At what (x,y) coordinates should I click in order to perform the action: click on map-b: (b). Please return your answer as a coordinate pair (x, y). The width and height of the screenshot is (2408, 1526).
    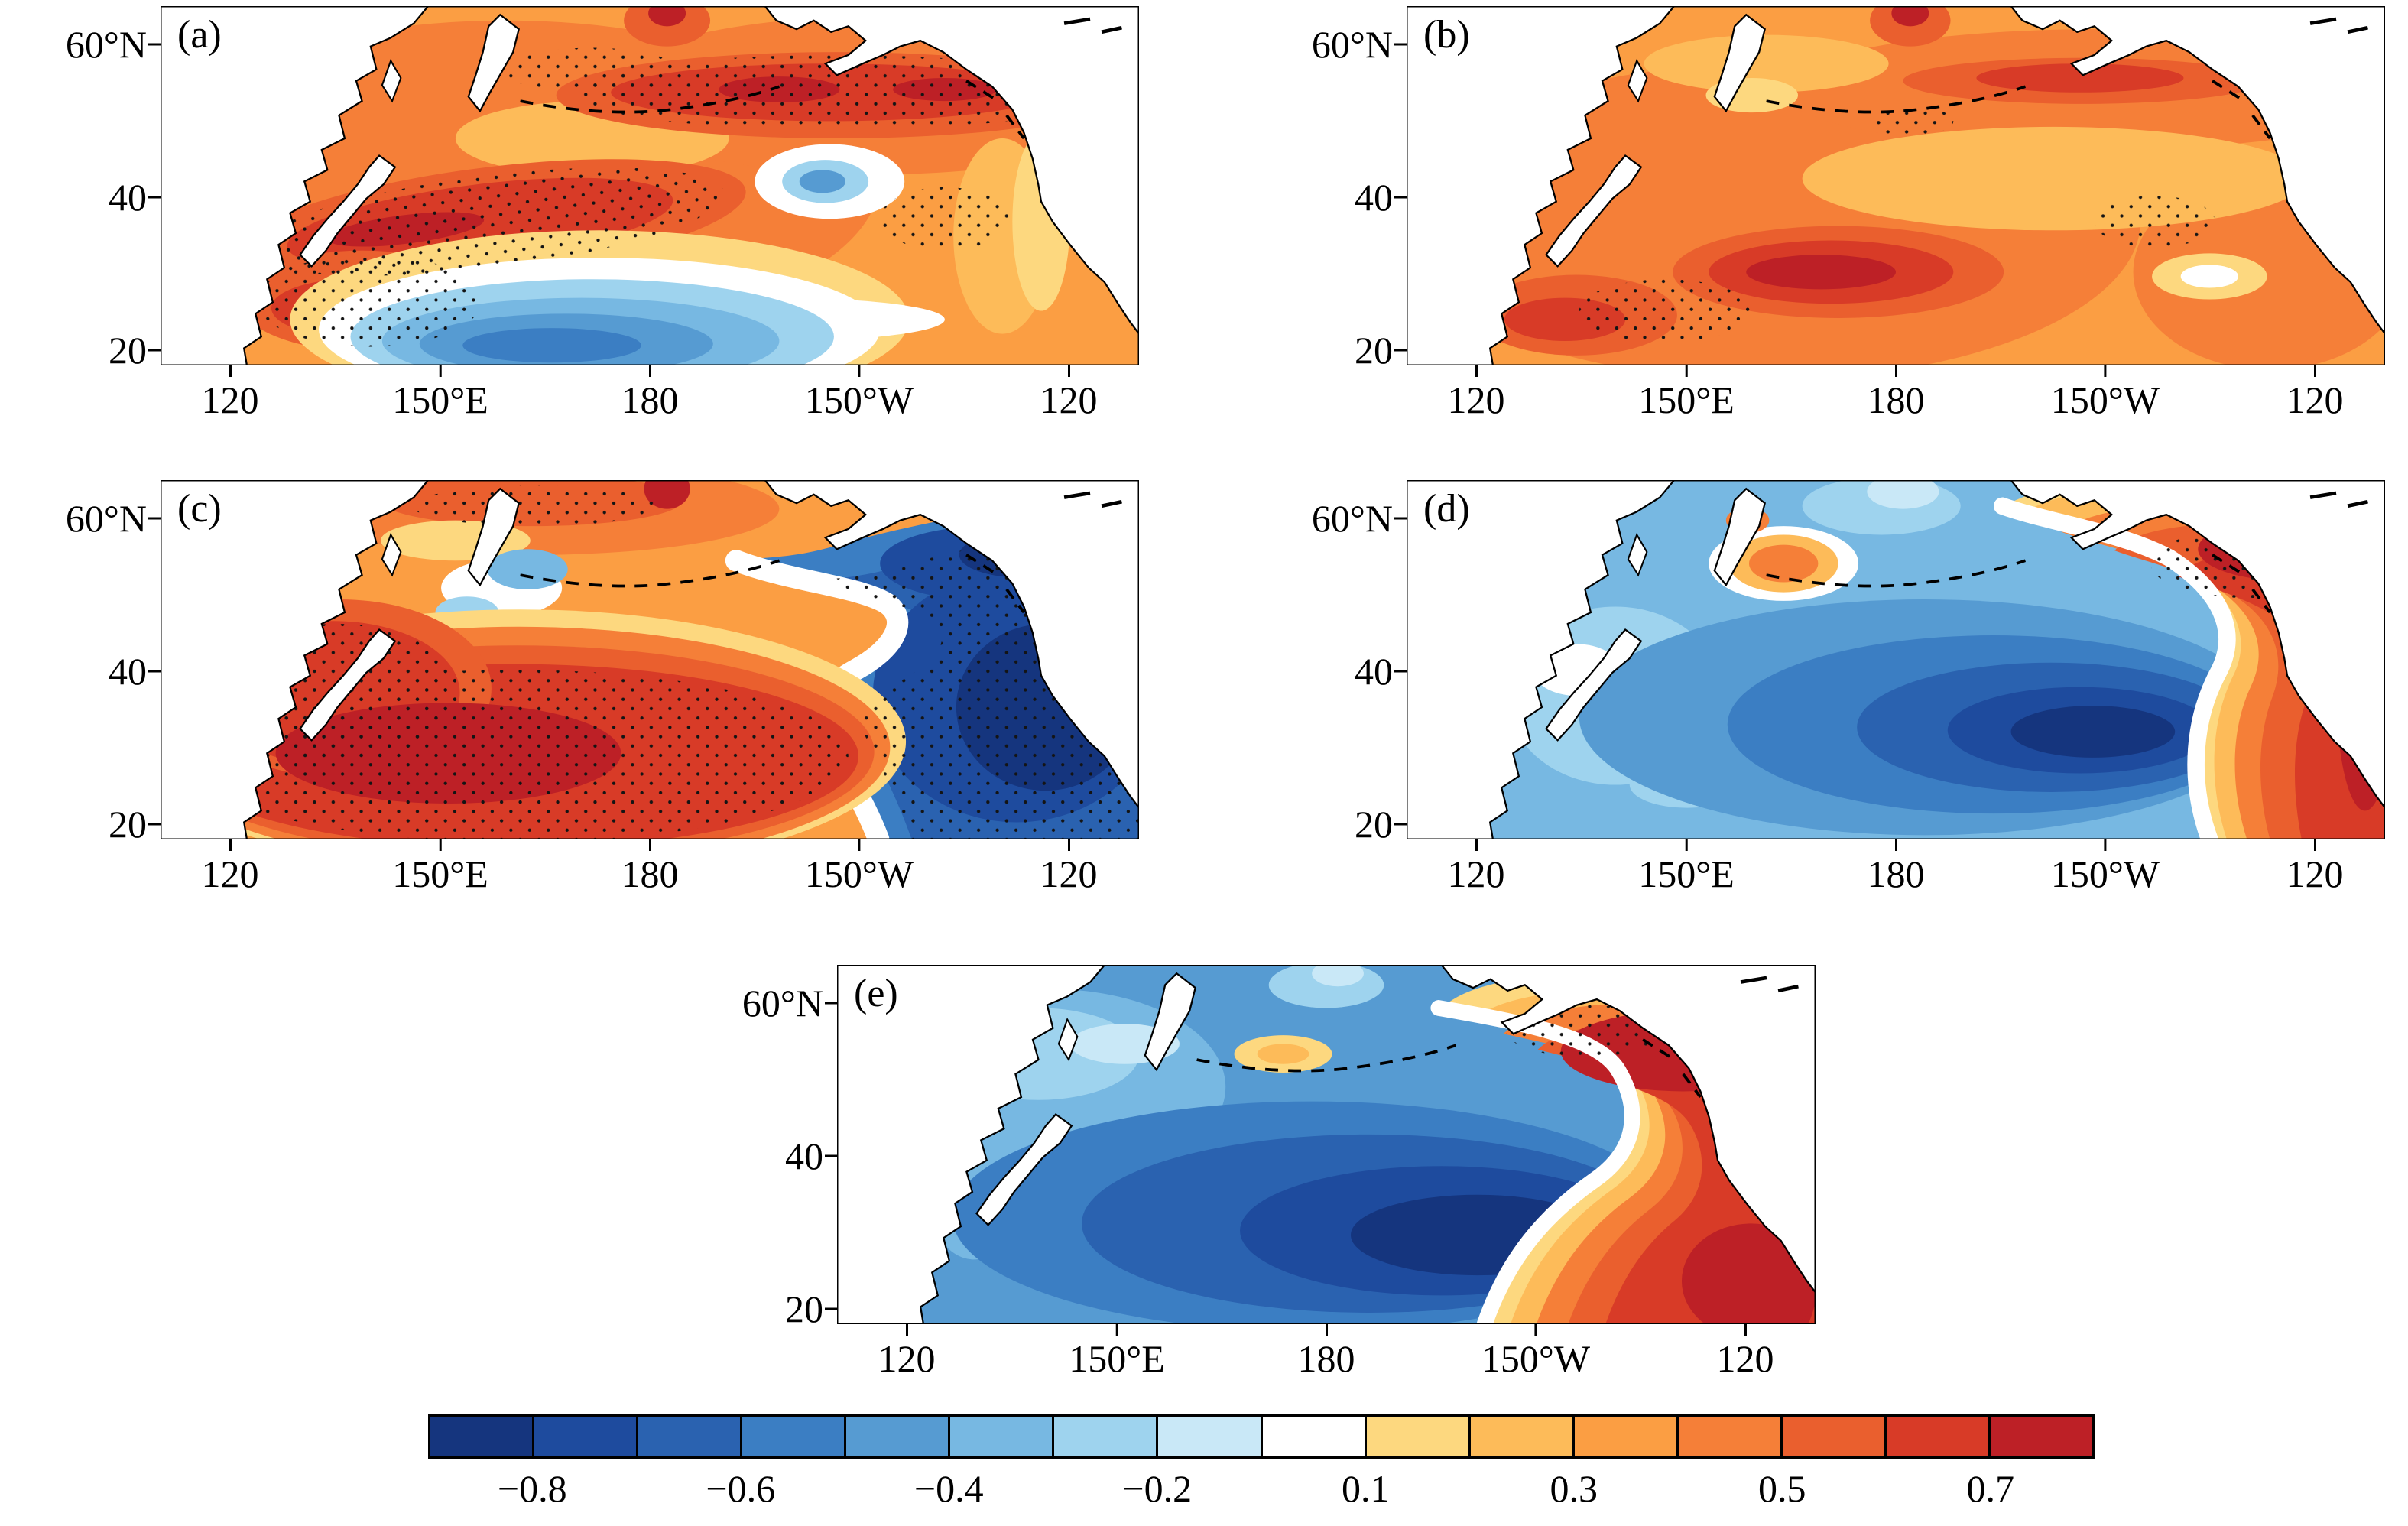
    Looking at the image, I should click on (1896, 214).